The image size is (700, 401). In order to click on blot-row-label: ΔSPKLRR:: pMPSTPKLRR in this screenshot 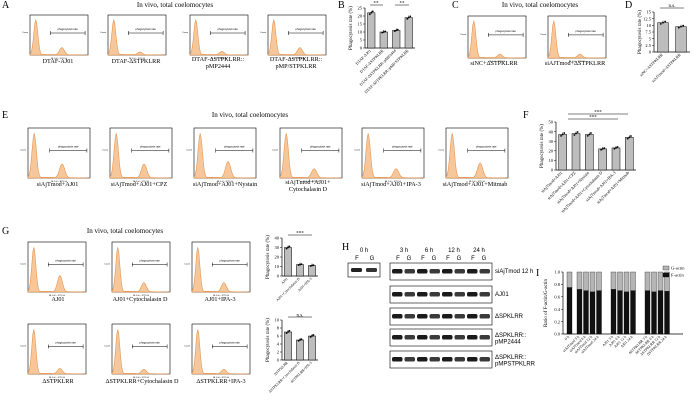, I will do `click(515, 361)`.